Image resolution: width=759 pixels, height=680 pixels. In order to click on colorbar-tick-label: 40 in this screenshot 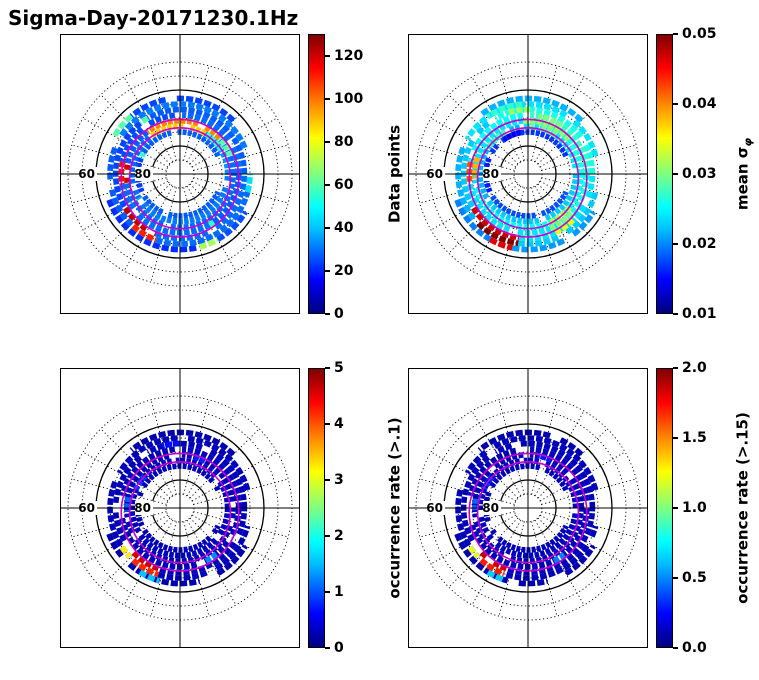, I will do `click(344, 227)`.